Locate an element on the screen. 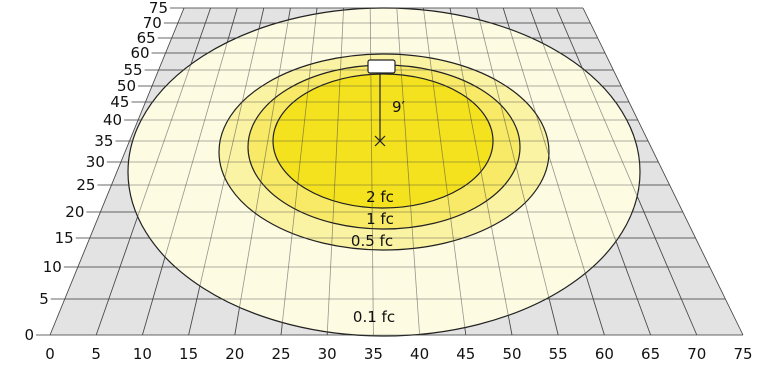  contour-label-0-1-fc: 0.1 fc is located at coordinates (374, 317).